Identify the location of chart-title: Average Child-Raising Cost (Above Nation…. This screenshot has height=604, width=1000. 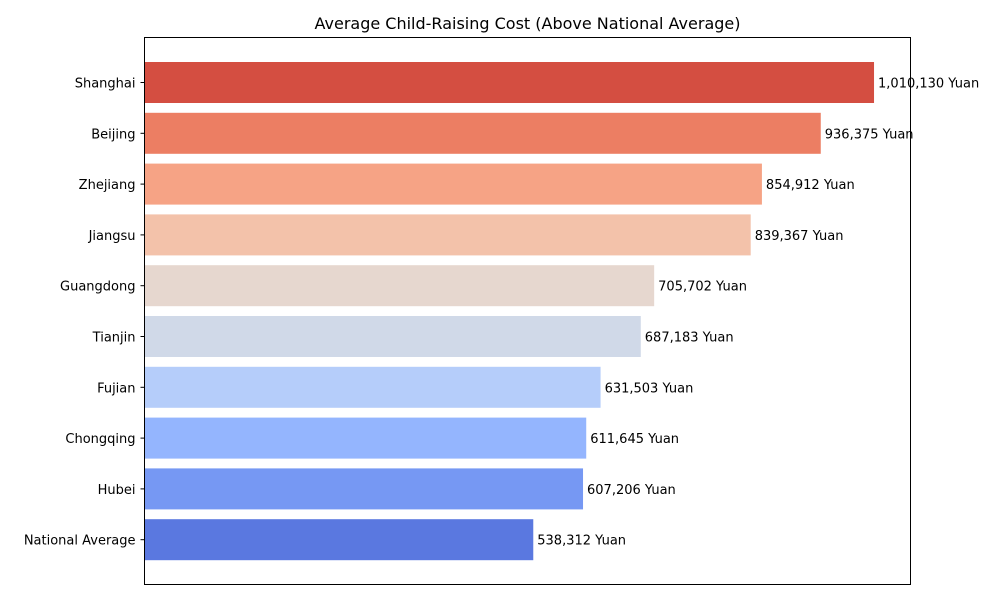
(528, 23).